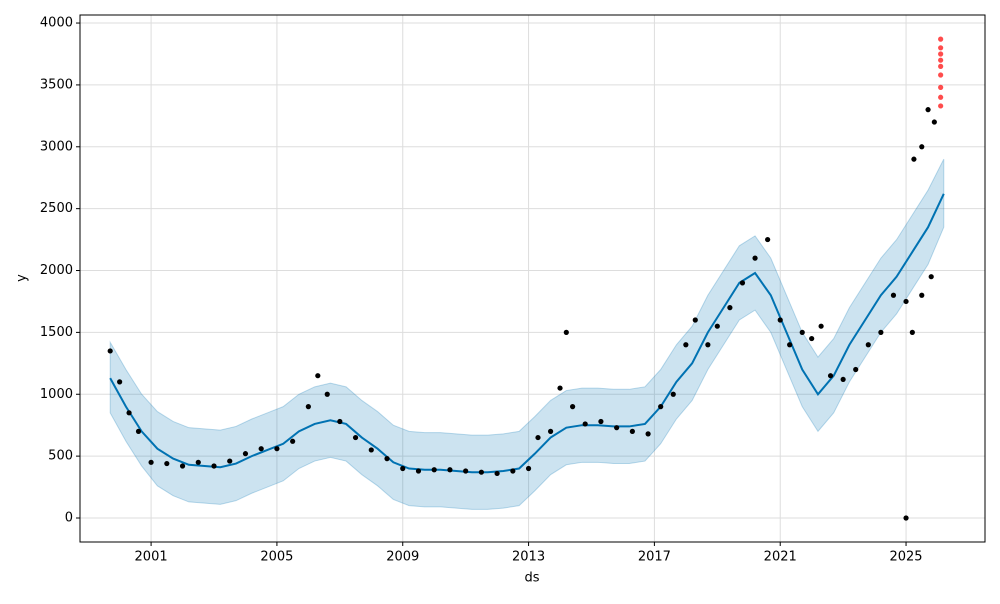 Image resolution: width=1000 pixels, height=604 pixels. I want to click on x-tick-label: 2021, so click(780, 557).